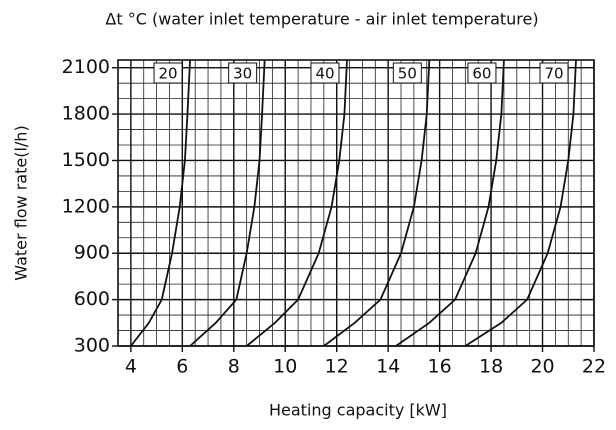 This screenshot has width=616, height=430. Describe the element at coordinates (21, 202) in the screenshot. I see `y-axis-label: Water flow rate(l/h)` at that location.